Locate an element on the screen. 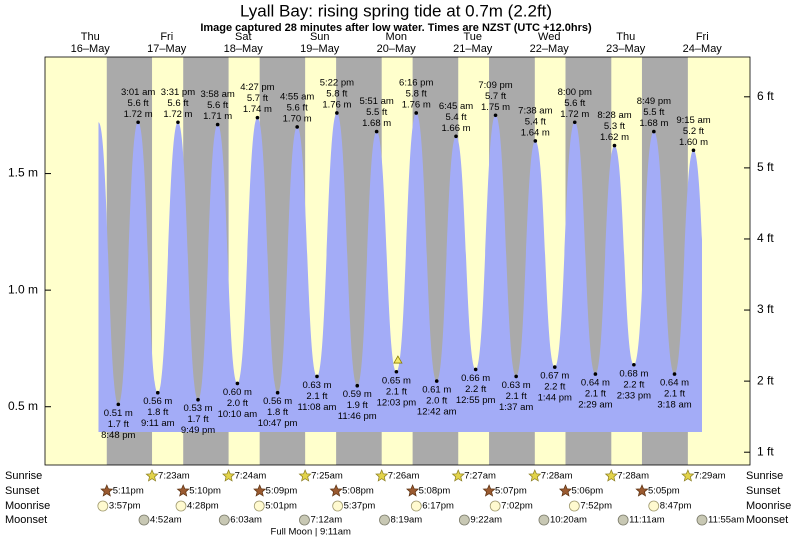 The width and height of the screenshot is (793, 539). sunrise-time: 7:25am is located at coordinates (327, 476).